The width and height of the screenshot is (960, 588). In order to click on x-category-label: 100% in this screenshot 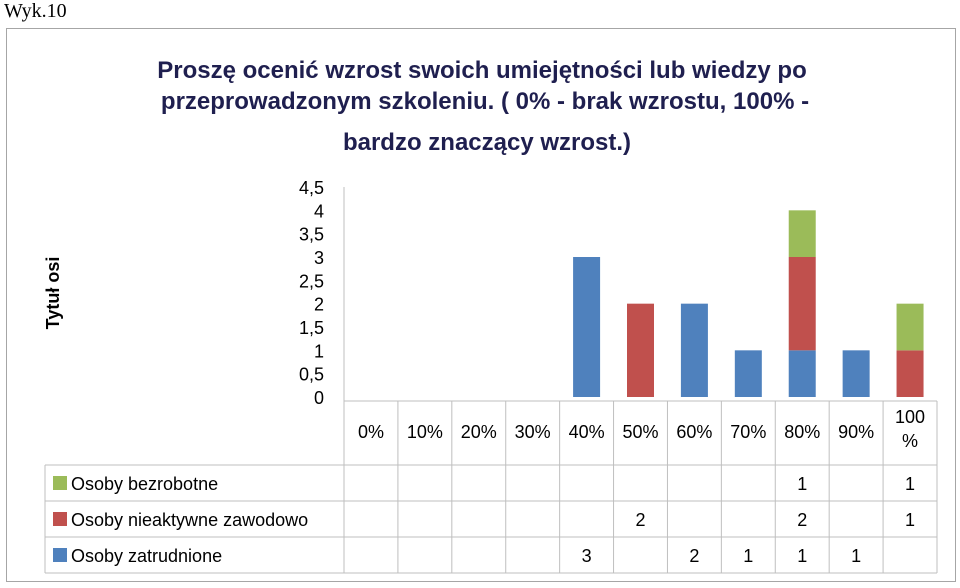, I will do `click(910, 429)`.